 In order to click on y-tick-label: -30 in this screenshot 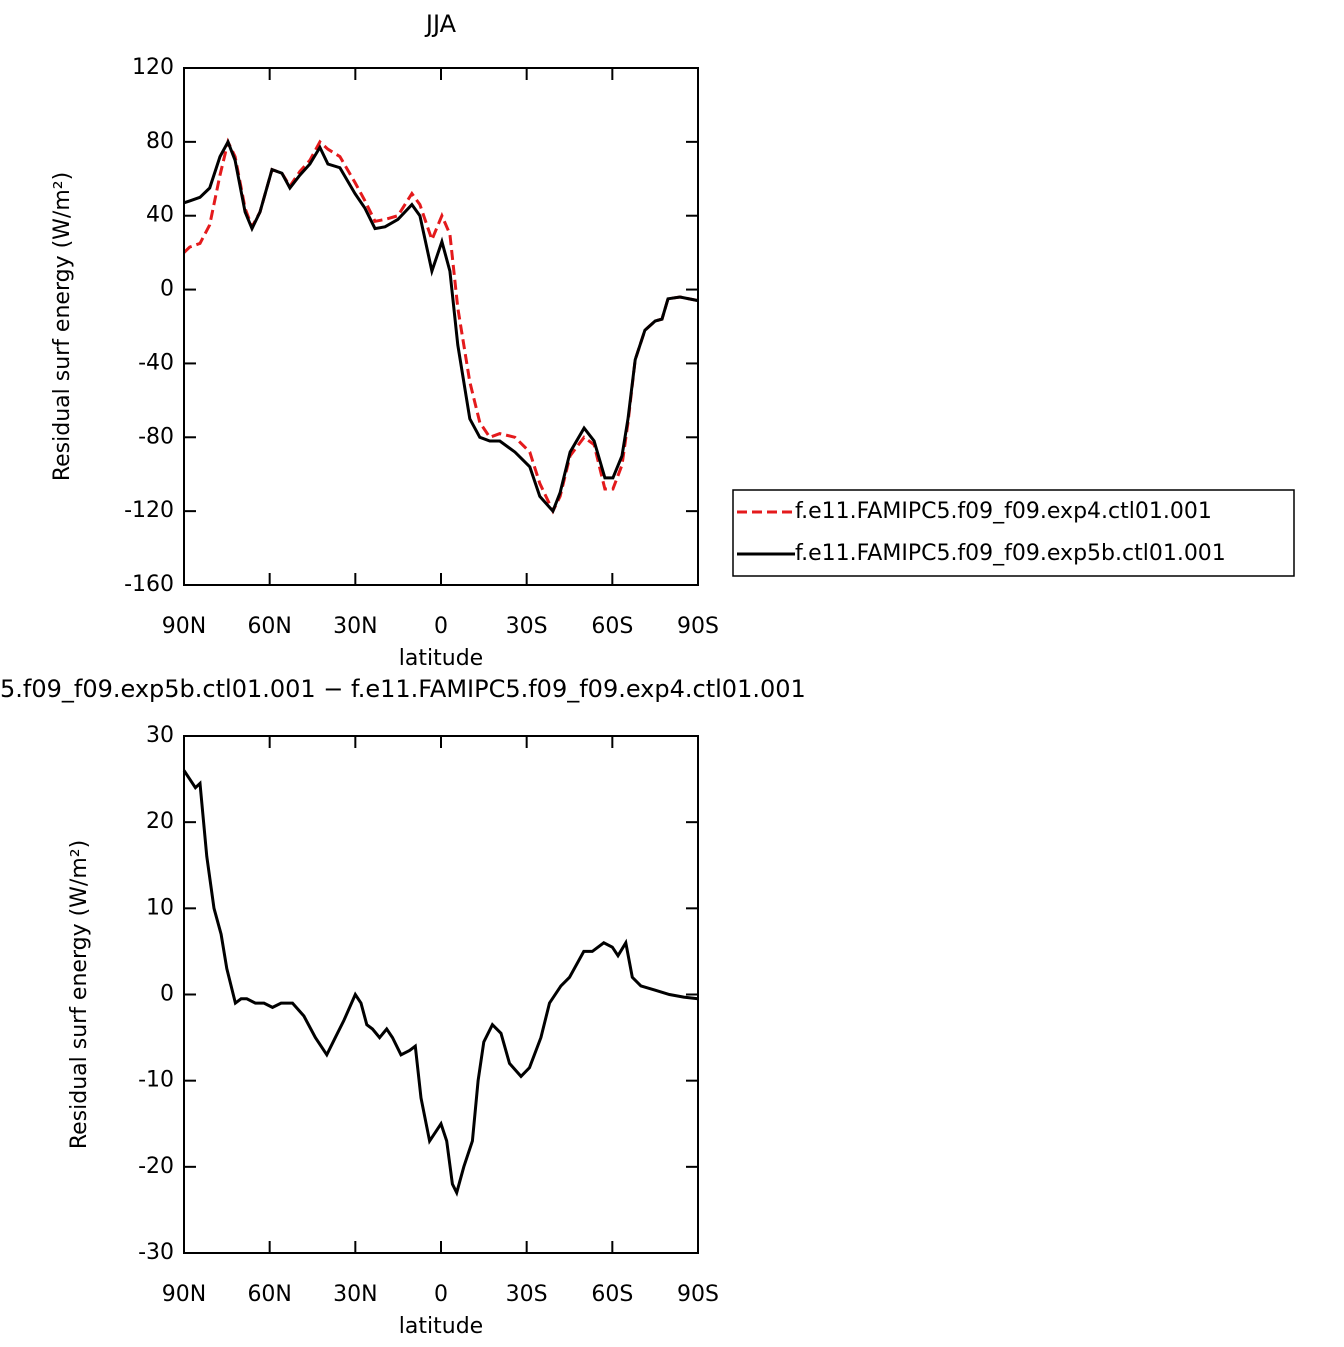, I will do `click(156, 1252)`.